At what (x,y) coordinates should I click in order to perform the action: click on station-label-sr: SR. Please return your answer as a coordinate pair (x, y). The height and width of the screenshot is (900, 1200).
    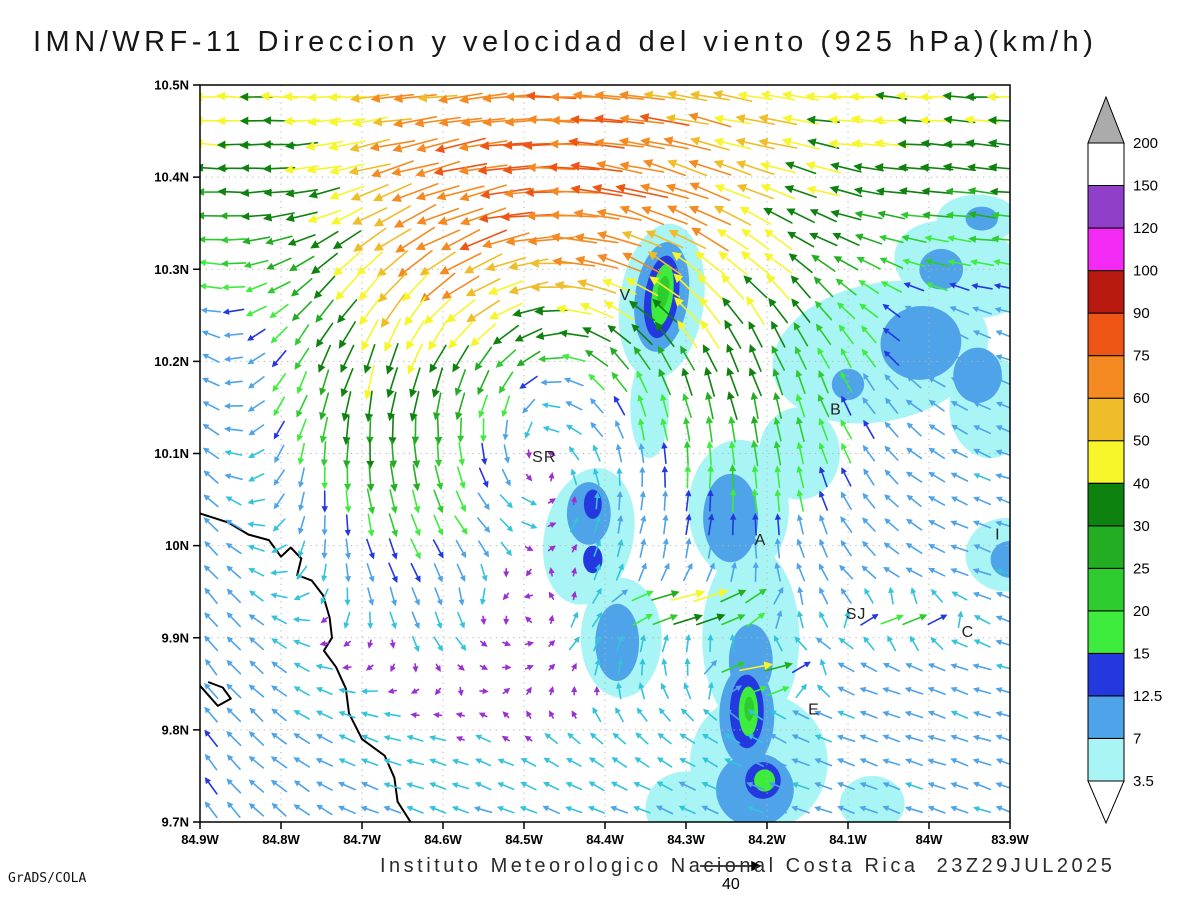
    Looking at the image, I should click on (544, 457).